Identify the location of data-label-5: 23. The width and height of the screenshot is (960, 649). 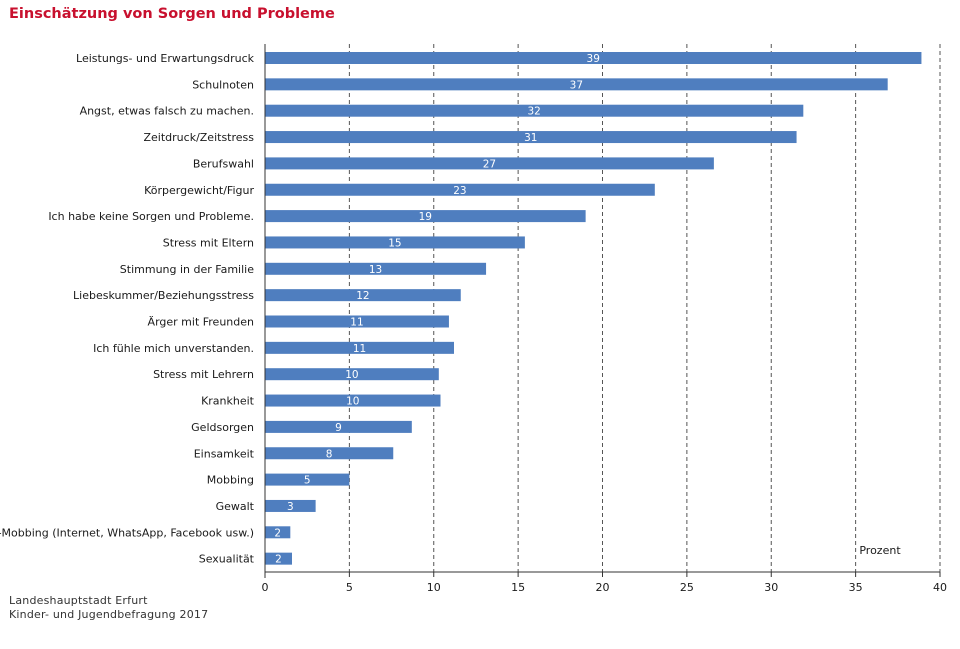
(459, 191).